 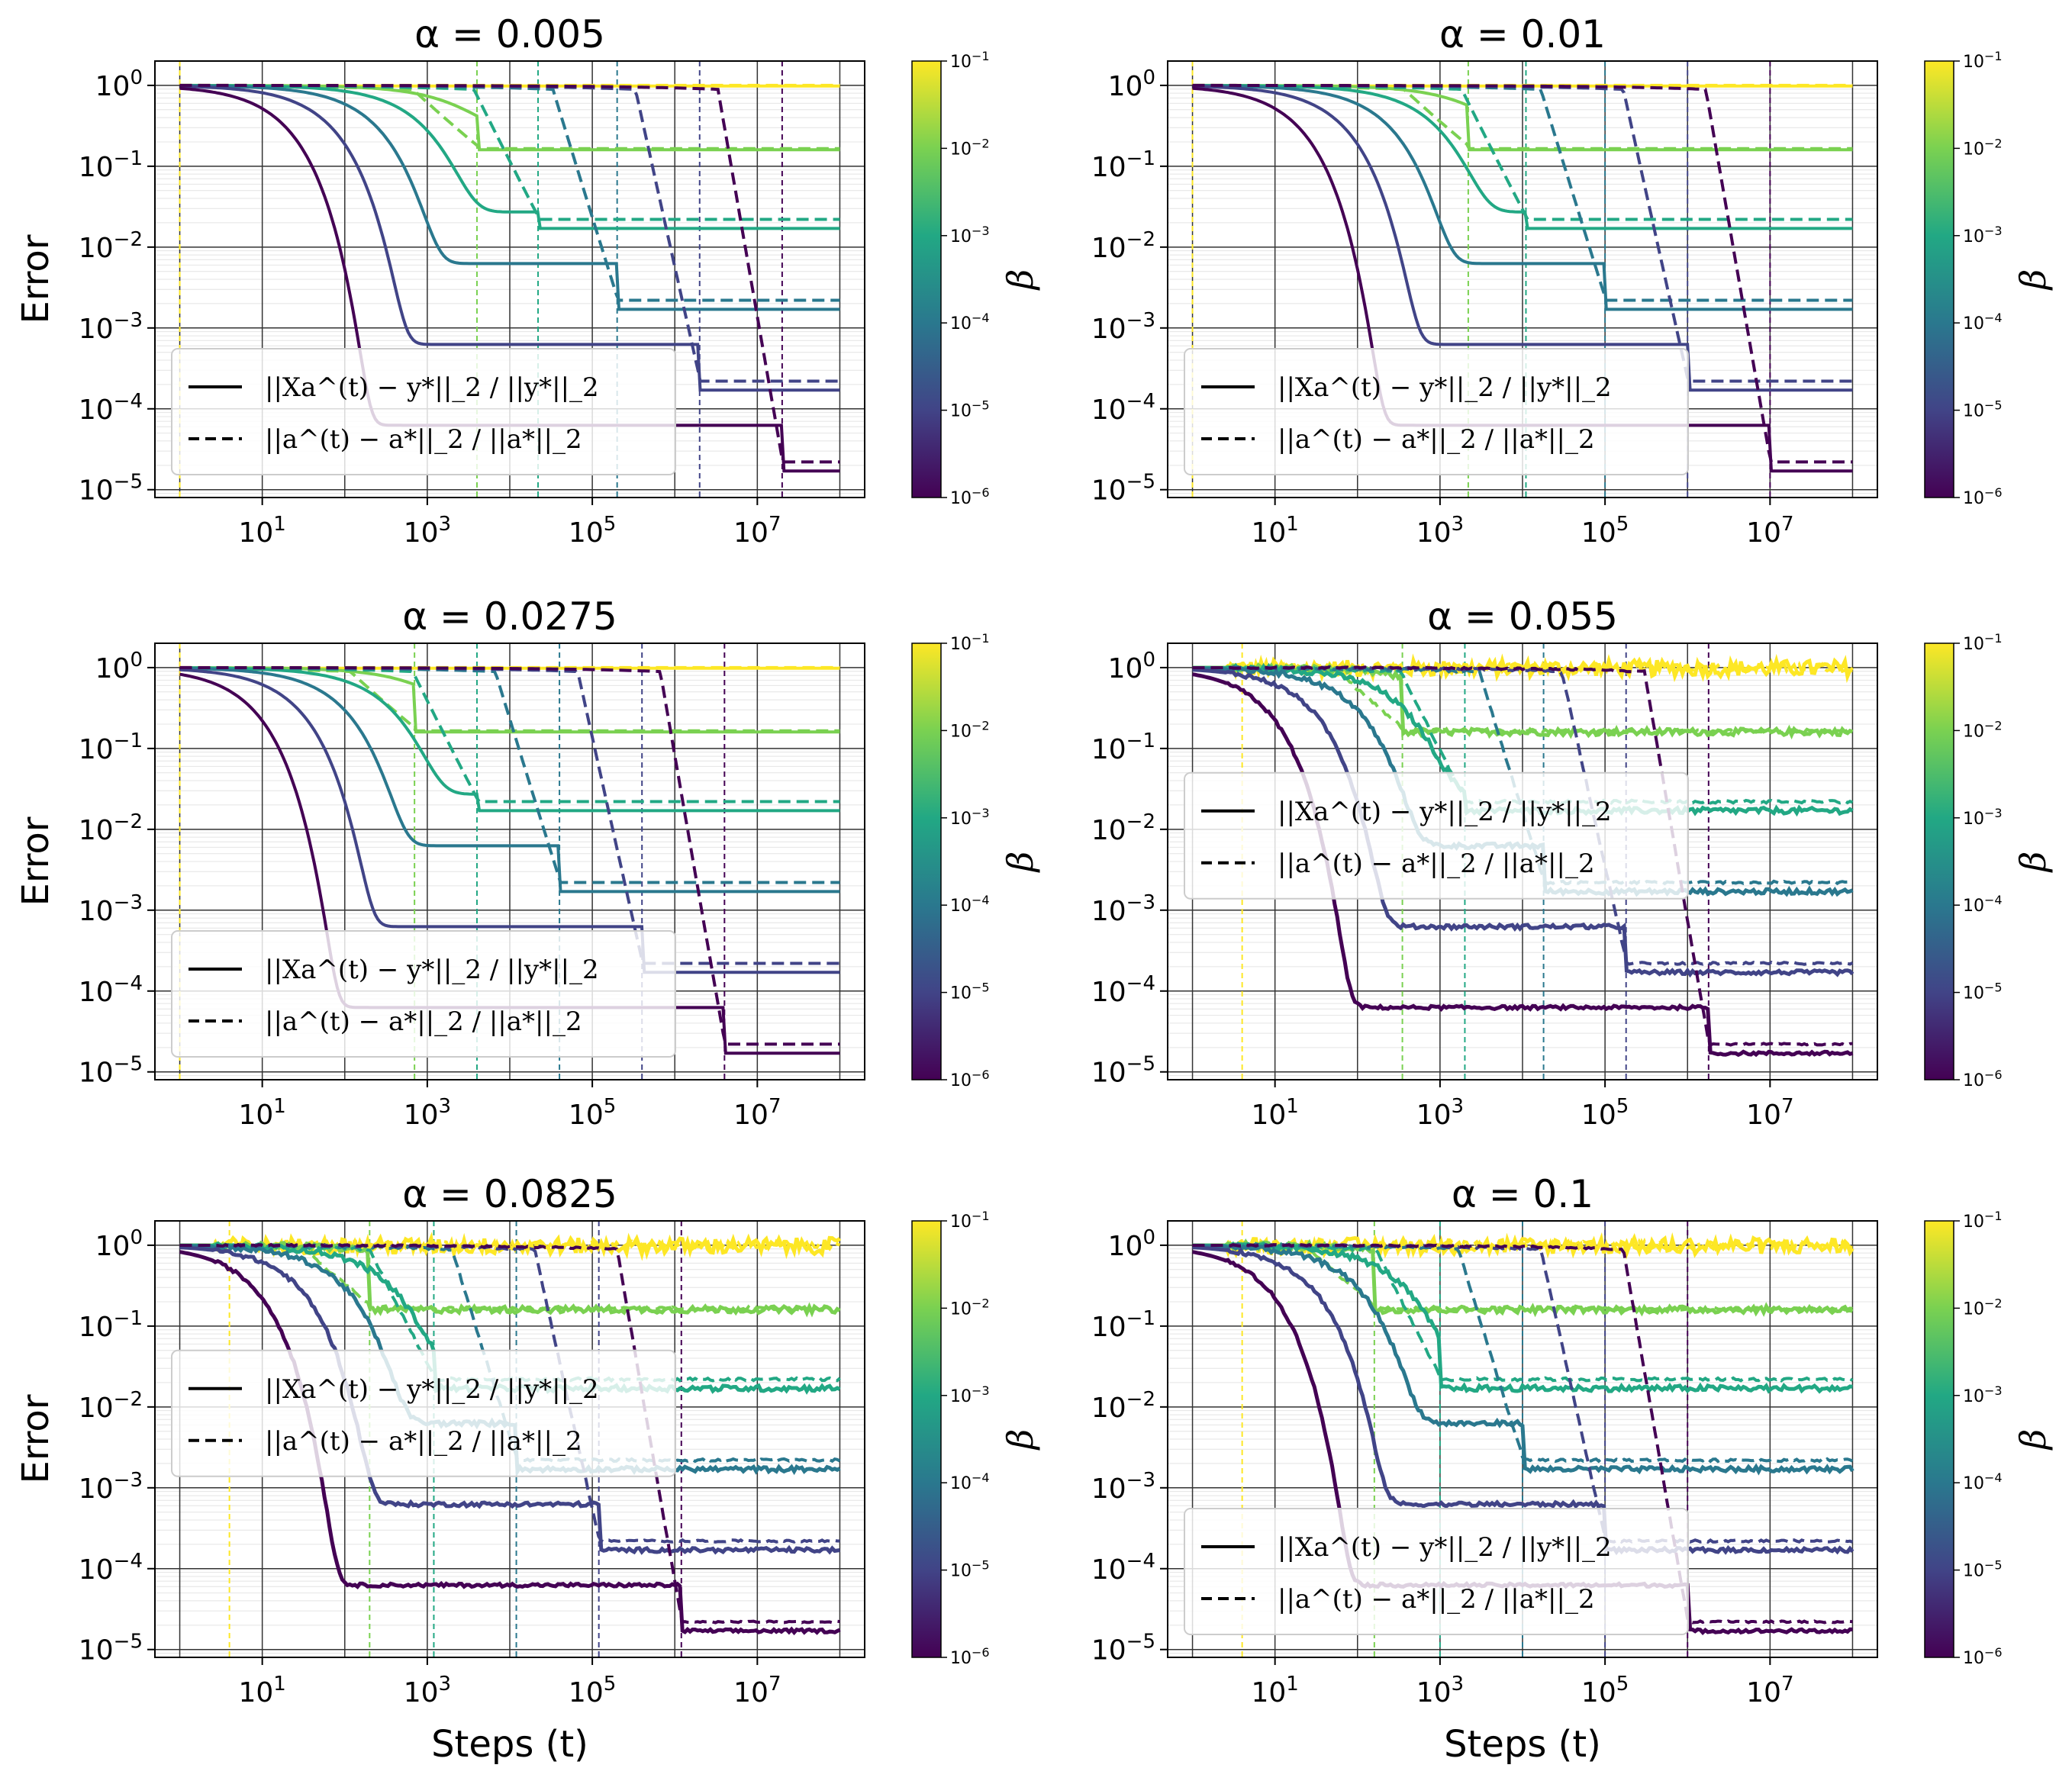 What do you see at coordinates (510, 1745) in the screenshot?
I see `x-axis-label: Steps (t)` at bounding box center [510, 1745].